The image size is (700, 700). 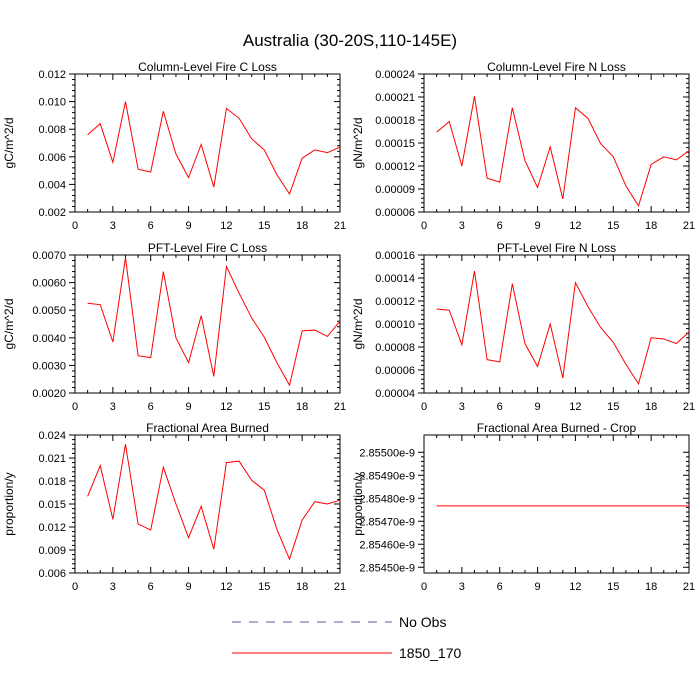 I want to click on y-tick-label: 0.008, so click(x=52, y=130).